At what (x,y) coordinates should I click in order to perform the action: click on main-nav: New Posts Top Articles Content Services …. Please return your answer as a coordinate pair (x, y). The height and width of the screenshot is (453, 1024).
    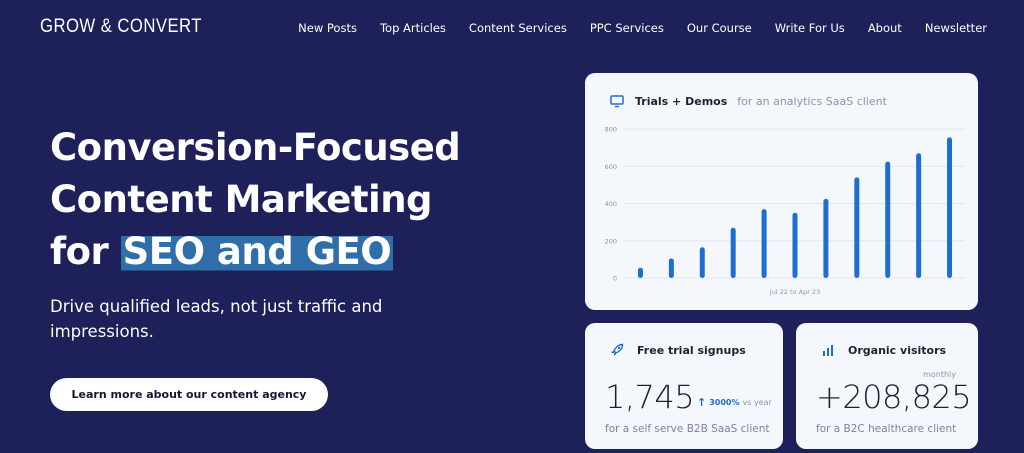
    Looking at the image, I should click on (642, 28).